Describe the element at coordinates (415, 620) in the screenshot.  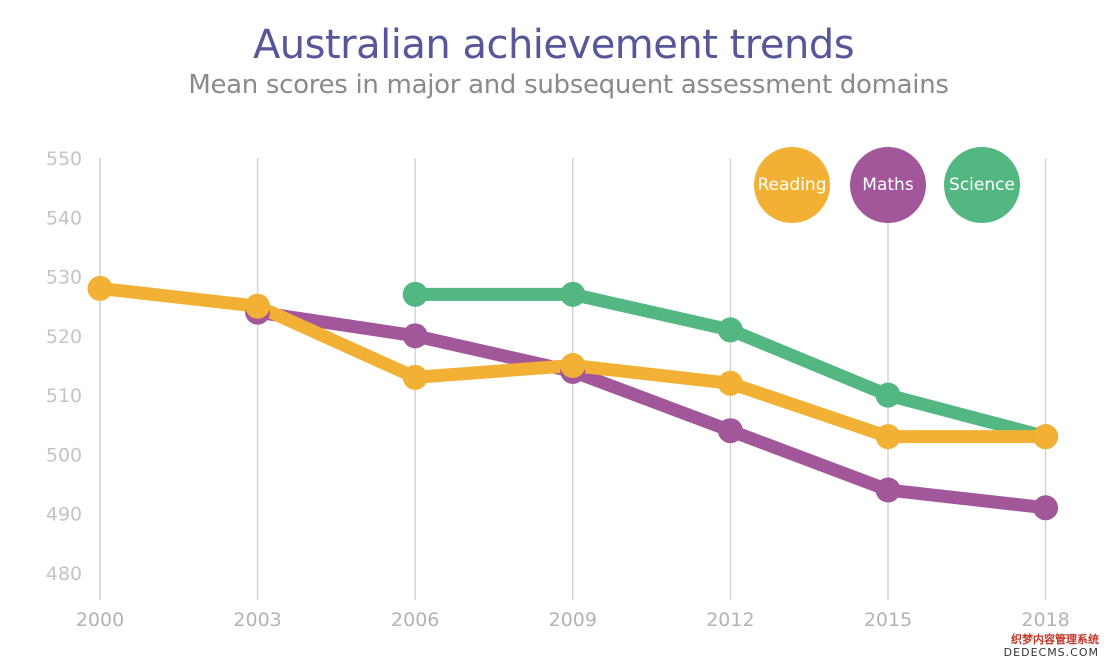
I see `x-tick-label: 2006` at that location.